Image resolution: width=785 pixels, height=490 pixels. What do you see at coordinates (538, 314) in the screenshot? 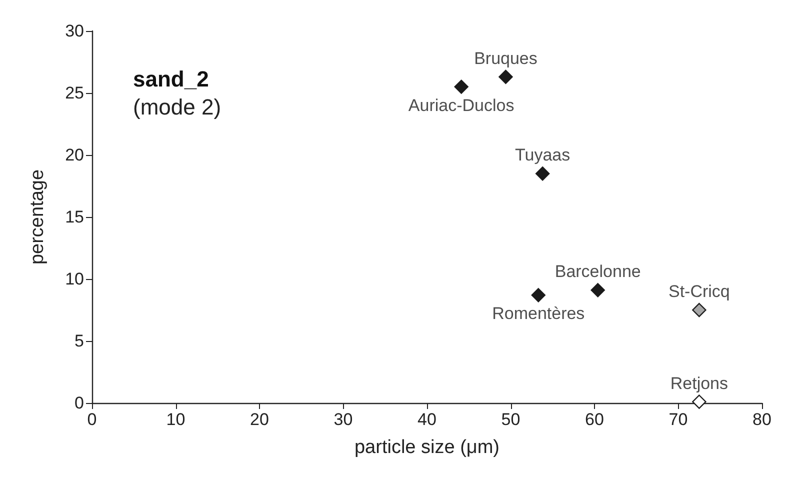
I see `annotation: Romentères` at bounding box center [538, 314].